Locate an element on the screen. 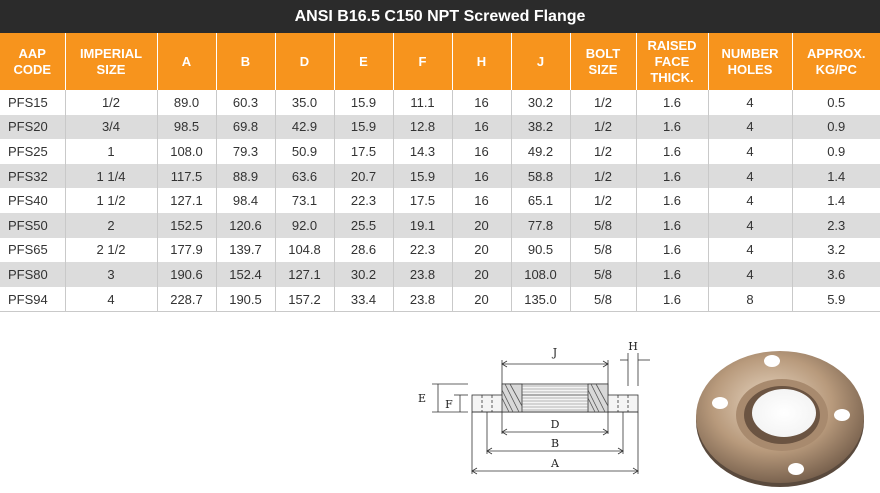  table-cell: 19.1 is located at coordinates (423, 225).